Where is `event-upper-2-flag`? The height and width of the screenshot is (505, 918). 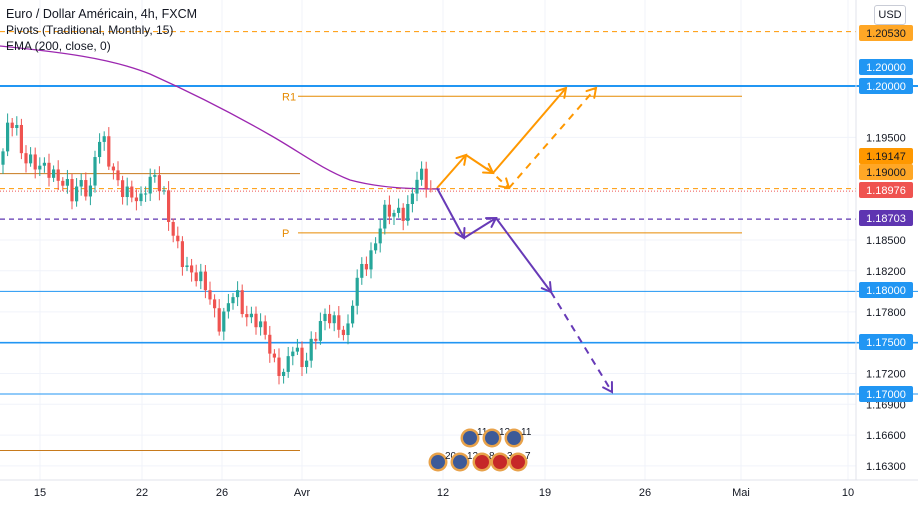
event-upper-2-flag is located at coordinates (514, 438).